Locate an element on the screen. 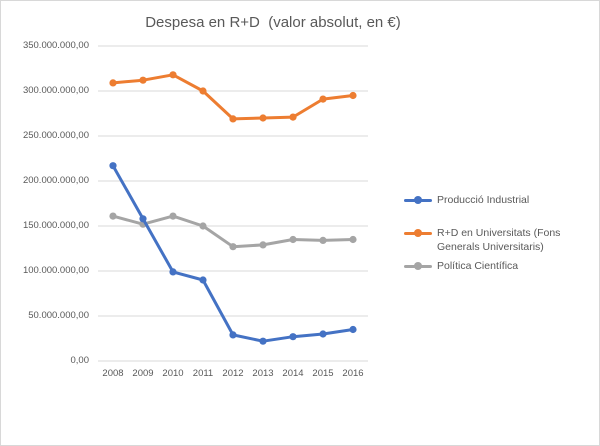 The image size is (600, 446). x-axis-tick-label: 2016 is located at coordinates (353, 373).